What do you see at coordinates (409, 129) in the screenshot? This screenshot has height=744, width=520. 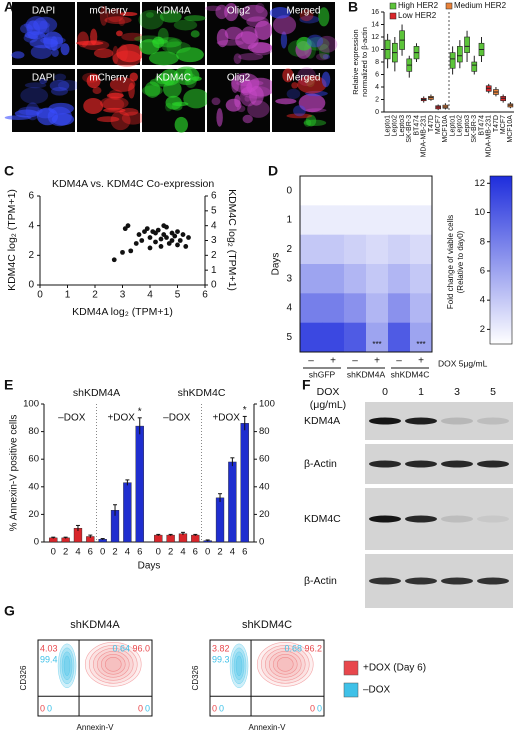 I see `x-tick-label: SK-BR-3` at bounding box center [409, 129].